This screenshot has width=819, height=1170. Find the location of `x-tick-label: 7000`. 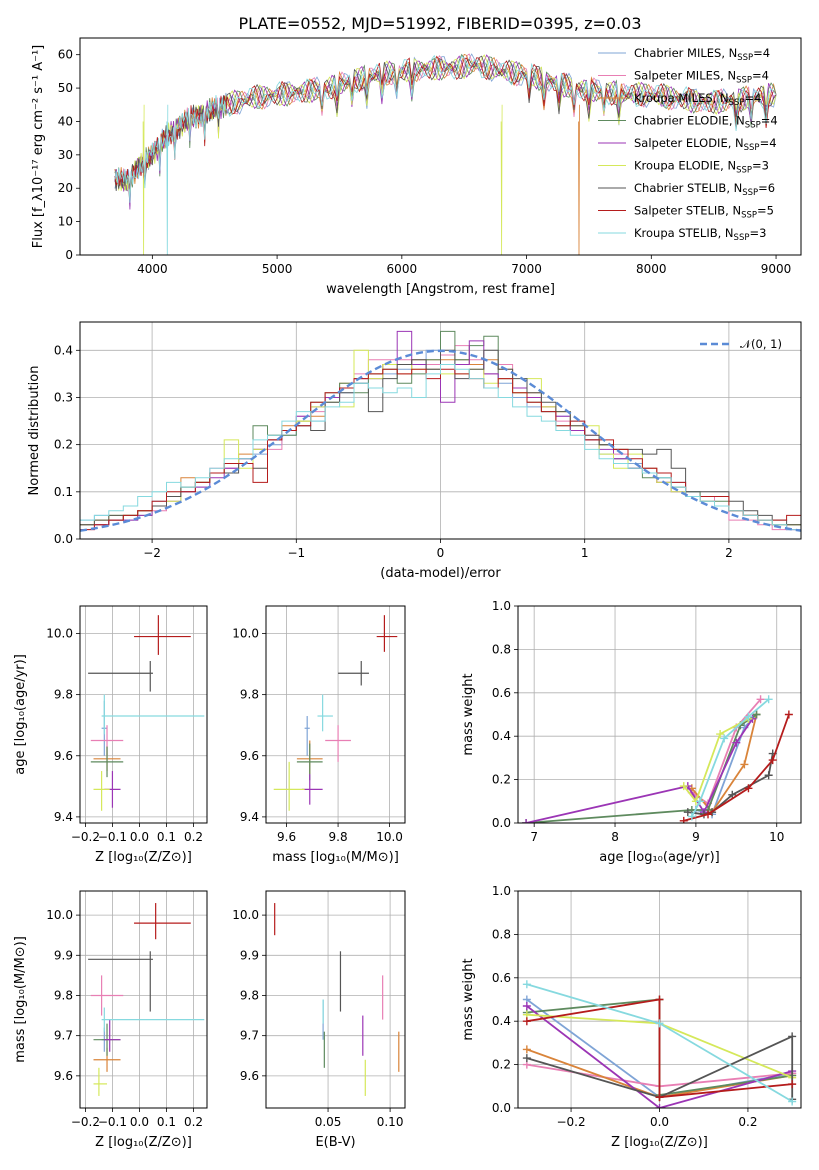

x-tick-label: 7000 is located at coordinates (526, 269).